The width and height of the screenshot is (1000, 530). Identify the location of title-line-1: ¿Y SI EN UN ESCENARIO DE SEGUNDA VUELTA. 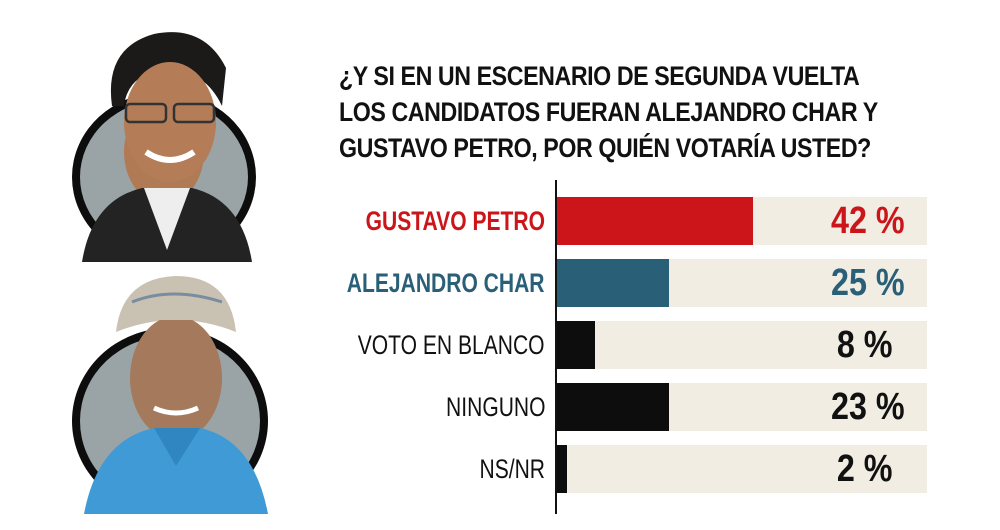
(599, 76).